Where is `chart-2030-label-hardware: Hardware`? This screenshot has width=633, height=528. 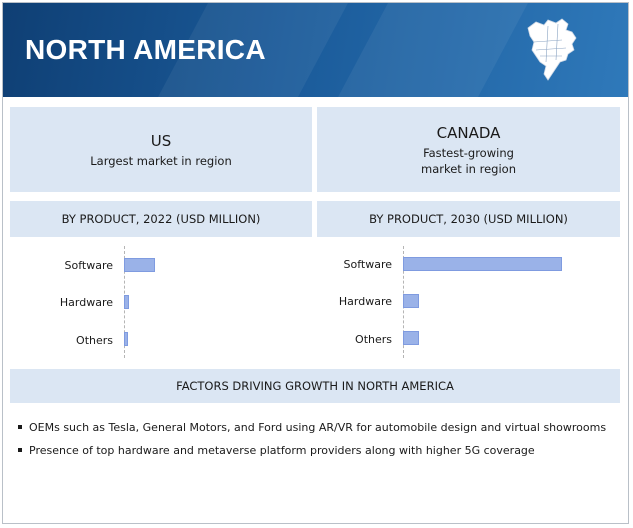
chart-2030-label-hardware: Hardware is located at coordinates (365, 301).